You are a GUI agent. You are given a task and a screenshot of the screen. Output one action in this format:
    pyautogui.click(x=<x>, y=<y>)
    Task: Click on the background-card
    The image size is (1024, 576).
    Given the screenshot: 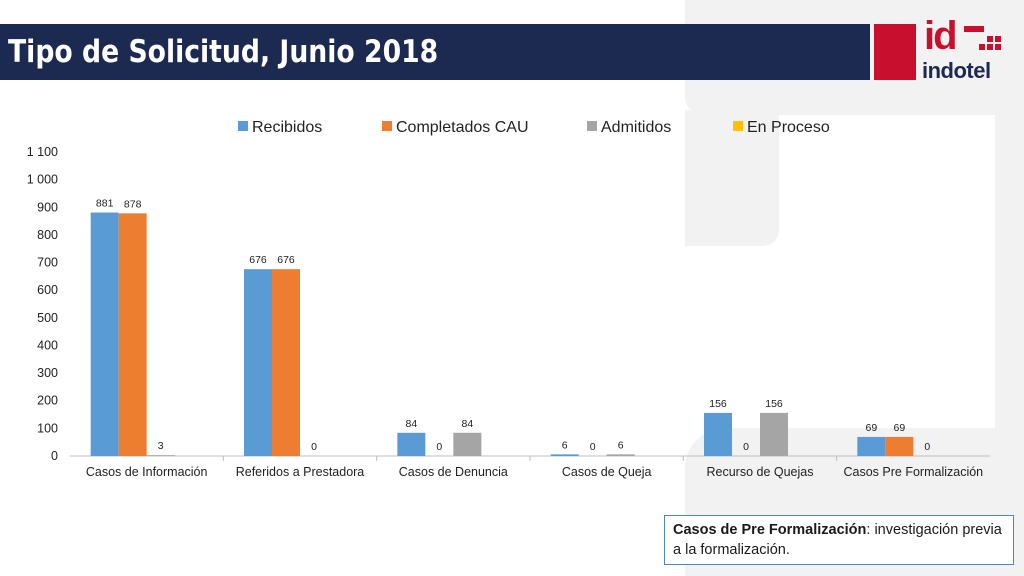 What is the action you would take?
    pyautogui.click(x=860, y=379)
    